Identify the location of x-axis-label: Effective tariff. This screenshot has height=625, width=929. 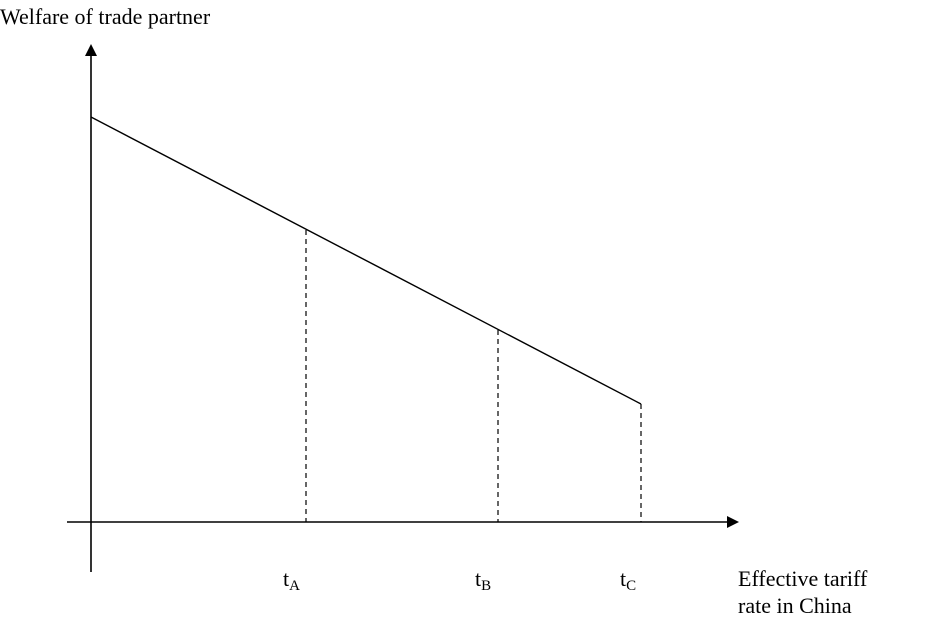
(803, 578).